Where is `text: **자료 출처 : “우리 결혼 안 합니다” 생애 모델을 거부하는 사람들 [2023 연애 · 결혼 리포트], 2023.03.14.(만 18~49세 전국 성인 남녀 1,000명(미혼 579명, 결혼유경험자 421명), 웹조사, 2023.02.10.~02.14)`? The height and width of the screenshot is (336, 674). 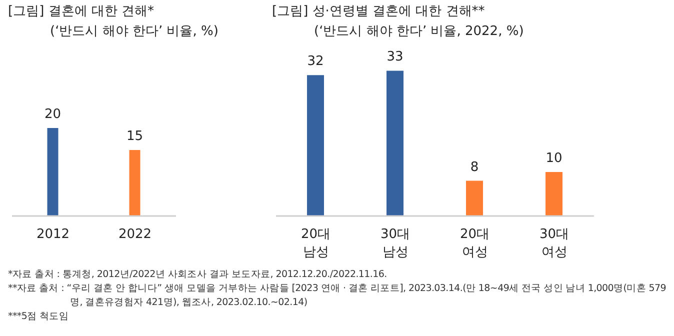
text: **자료 출처 : “우리 결혼 안 합니다” 생애 모델을 거부하는 사람들 [2023 연애 · 결혼 리포트], 2023.03.14.(만 18~49세 전국 성인 남녀 1,000명(미혼 579명, 결혼유경험자 421명), 웹조사, 2023.02.10.~02.14) is located at coordinates (338, 296).